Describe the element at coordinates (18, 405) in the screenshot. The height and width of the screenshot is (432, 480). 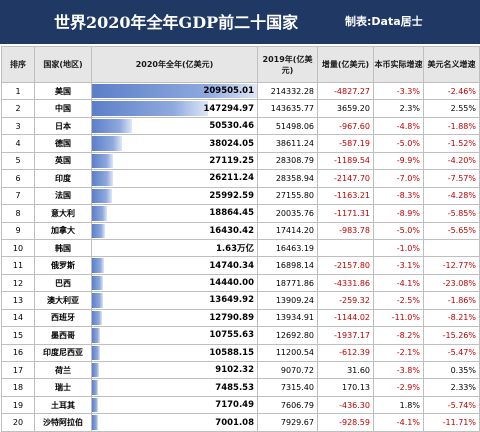
I see `cell-rank: 19` at that location.